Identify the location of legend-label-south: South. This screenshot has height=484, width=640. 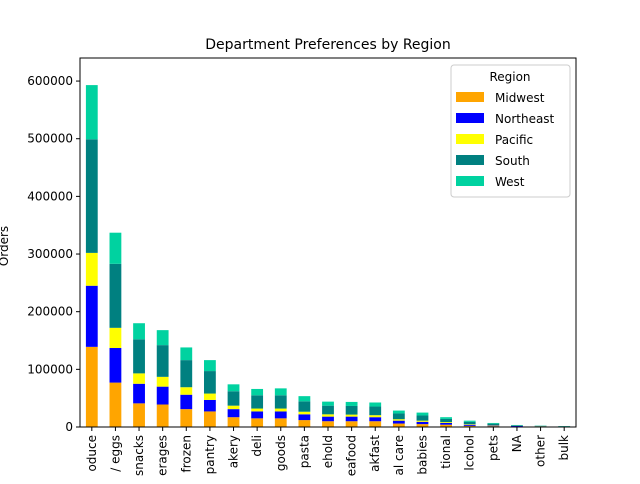
(512, 161).